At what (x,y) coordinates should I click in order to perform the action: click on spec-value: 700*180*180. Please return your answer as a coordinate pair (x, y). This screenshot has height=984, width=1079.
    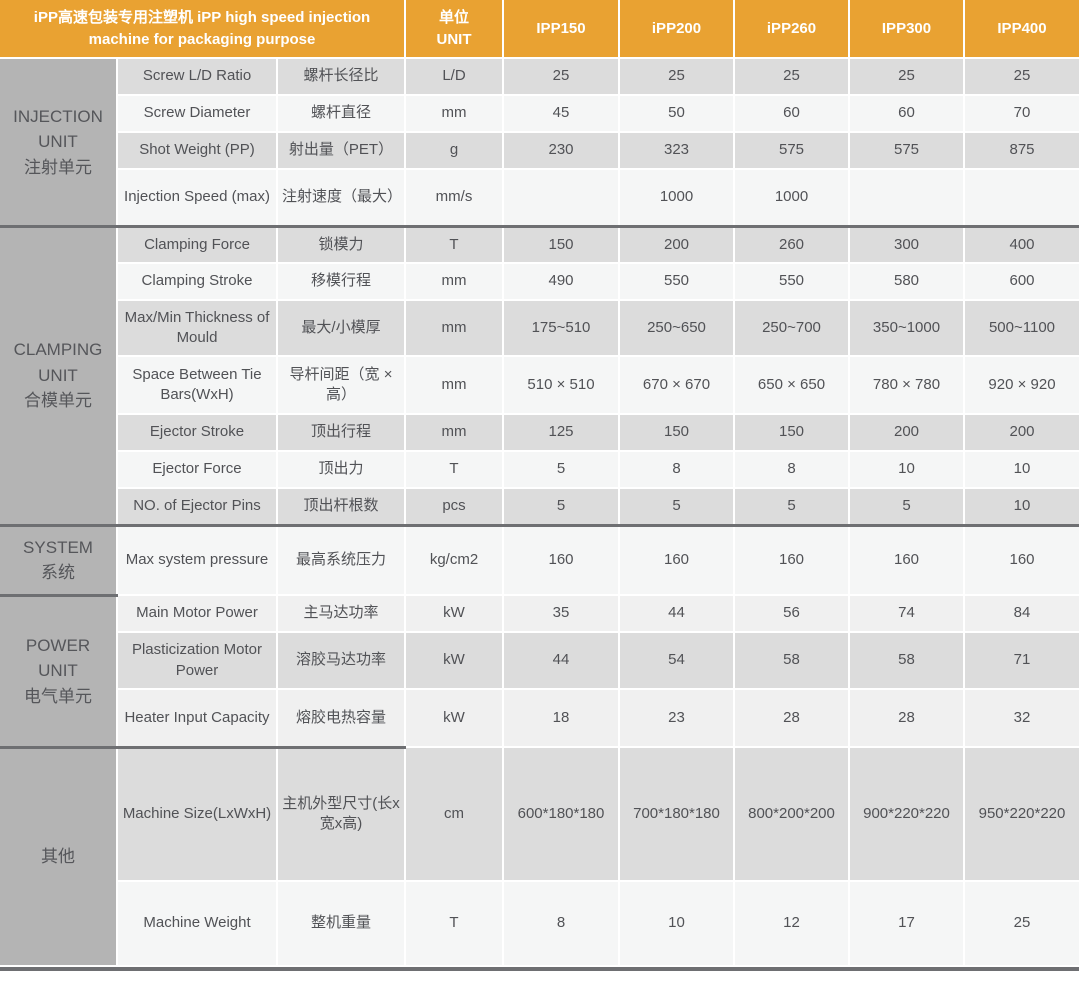
    Looking at the image, I should click on (676, 814).